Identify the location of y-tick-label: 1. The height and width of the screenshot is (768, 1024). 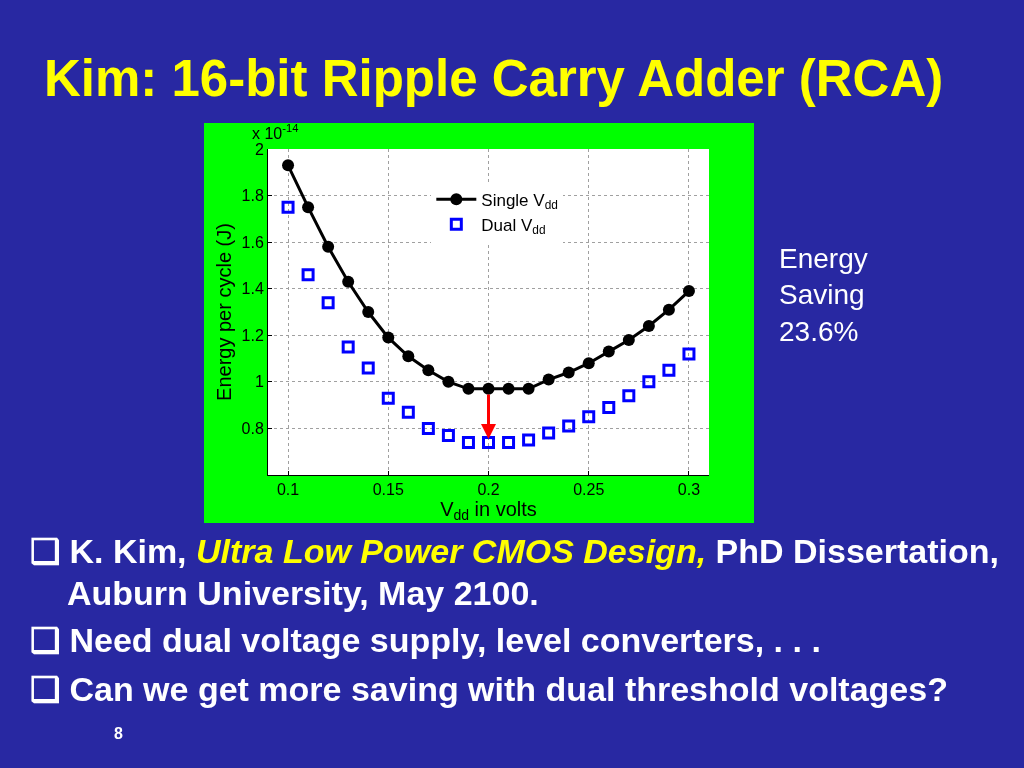
(259, 382).